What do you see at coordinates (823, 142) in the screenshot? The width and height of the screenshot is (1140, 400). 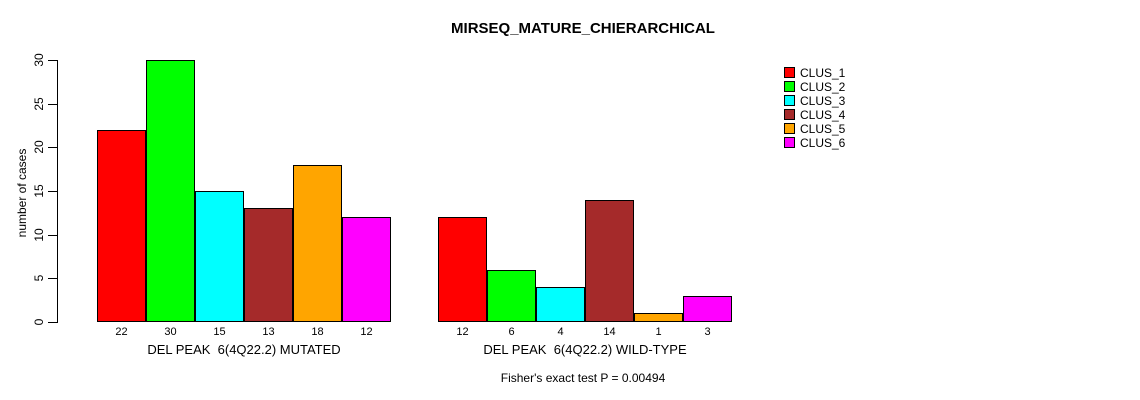 I see `legend-label: CLUS_6` at bounding box center [823, 142].